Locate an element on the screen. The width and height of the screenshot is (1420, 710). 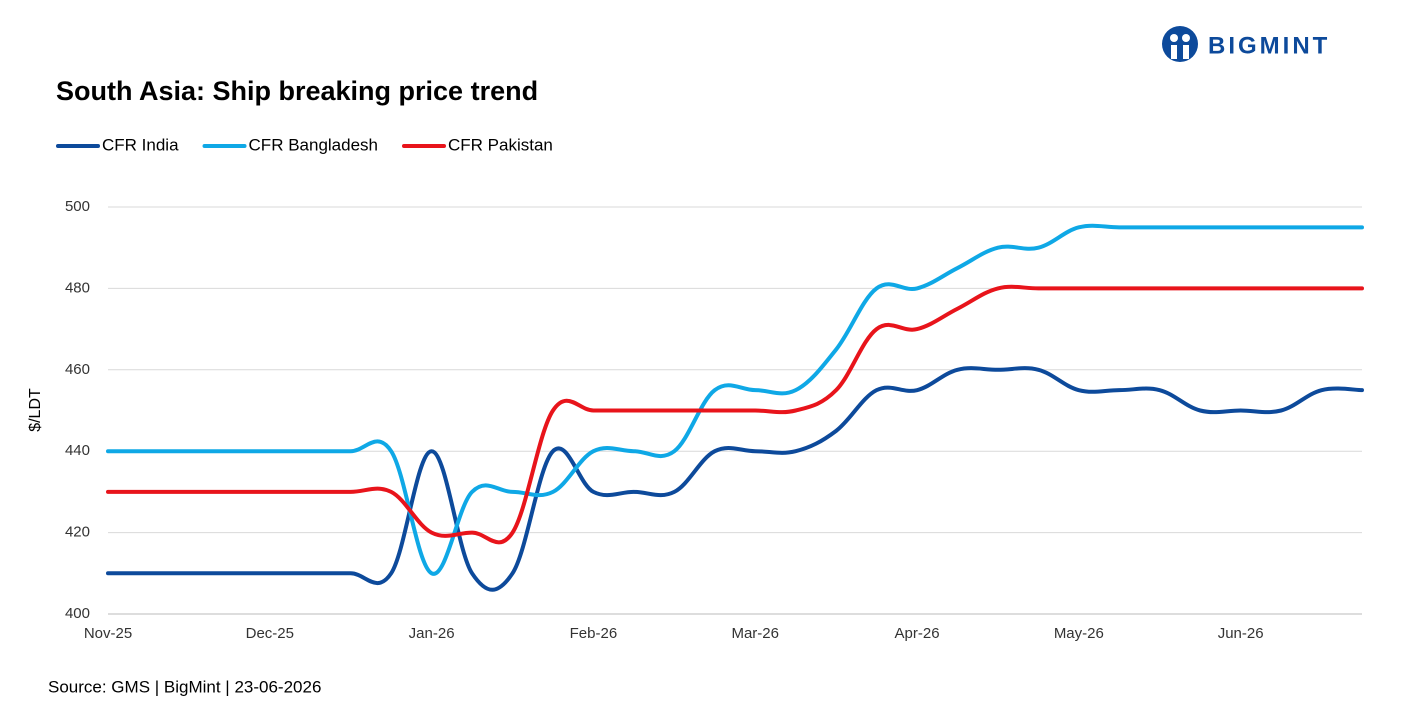
y-tick-label: 400 is located at coordinates (77, 613).